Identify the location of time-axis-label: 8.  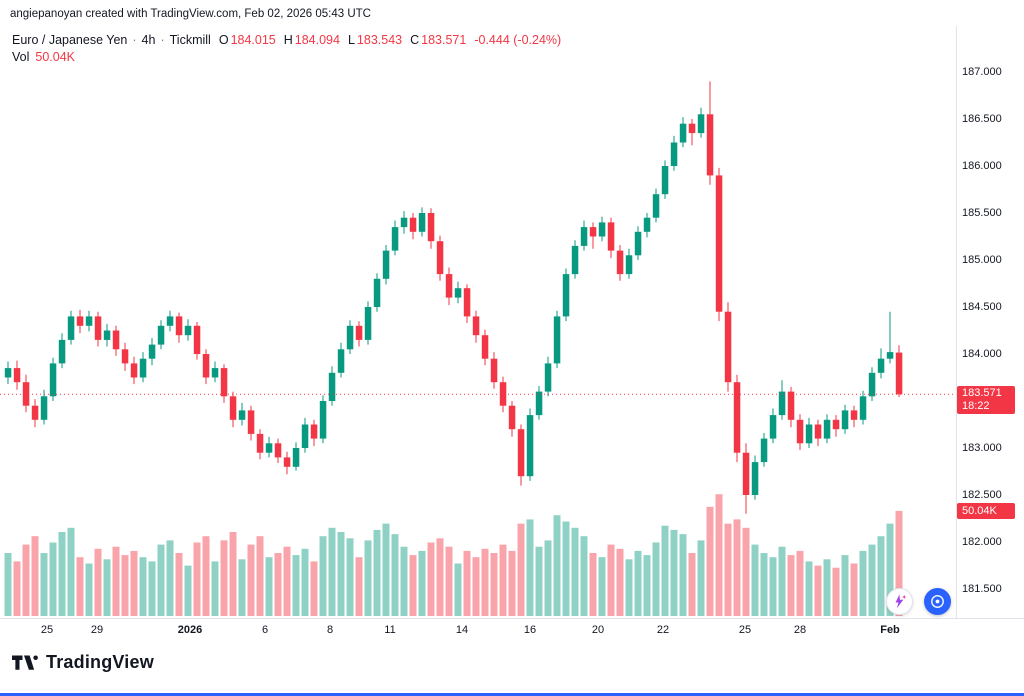
(330, 630).